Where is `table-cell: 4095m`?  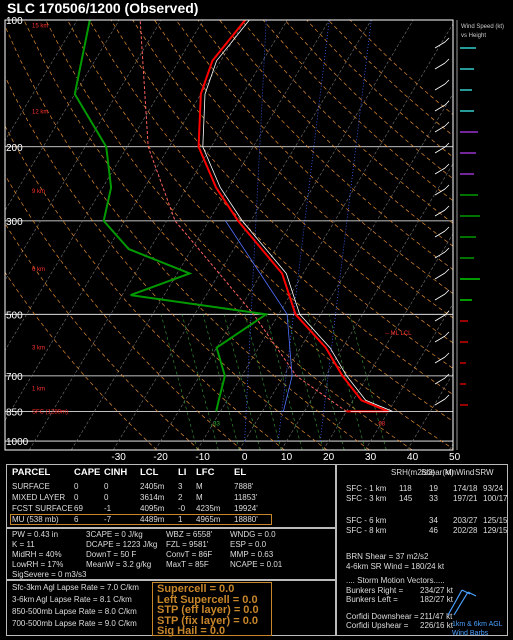
table-cell: 4095m is located at coordinates (152, 508).